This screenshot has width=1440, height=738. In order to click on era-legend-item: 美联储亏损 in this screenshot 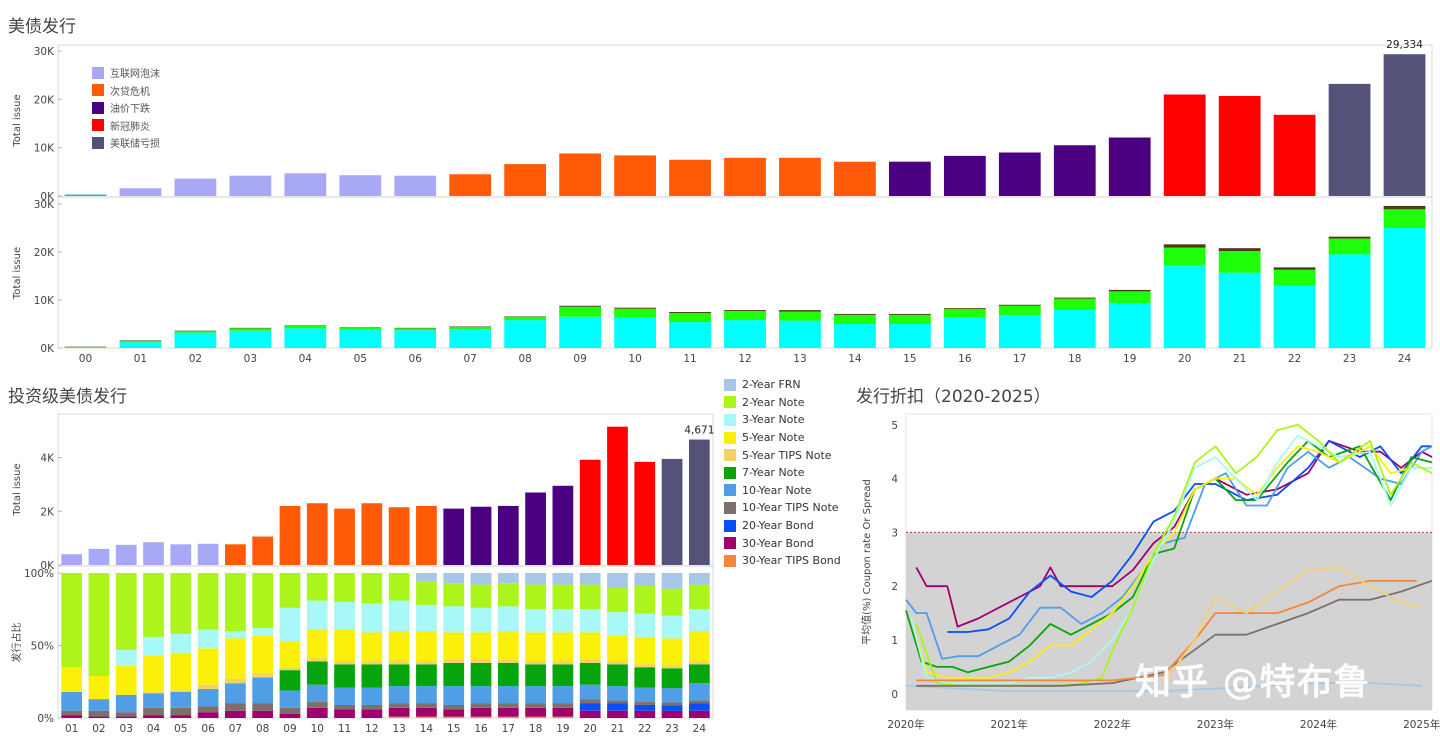, I will do `click(126, 143)`.